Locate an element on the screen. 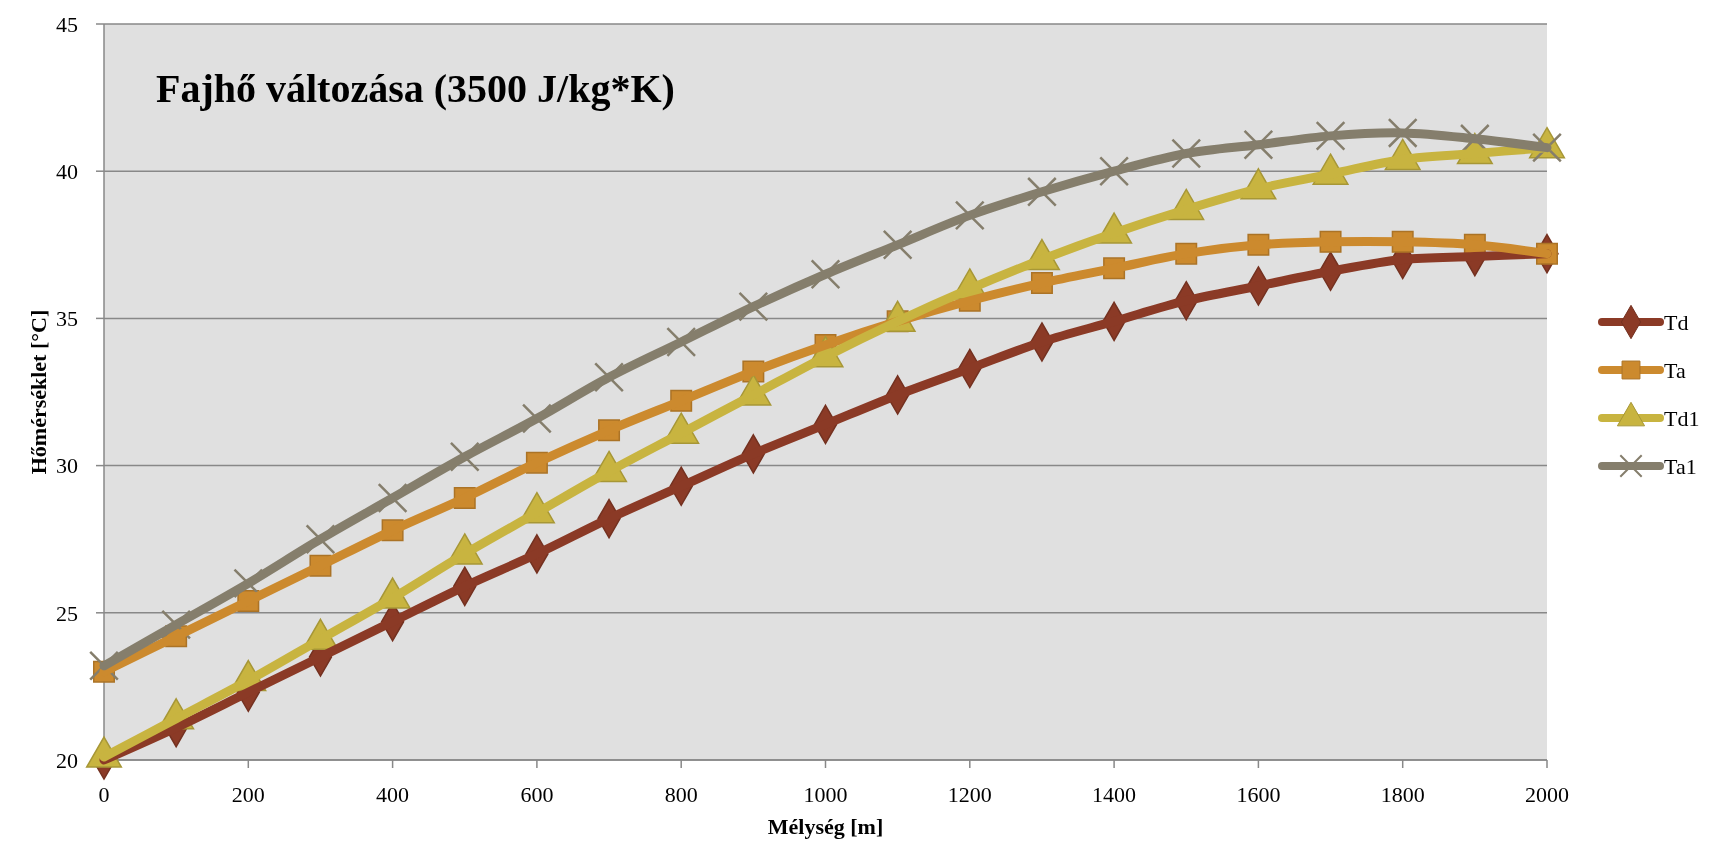 The image size is (1727, 853). y-tick-label: 20 is located at coordinates (67, 760).